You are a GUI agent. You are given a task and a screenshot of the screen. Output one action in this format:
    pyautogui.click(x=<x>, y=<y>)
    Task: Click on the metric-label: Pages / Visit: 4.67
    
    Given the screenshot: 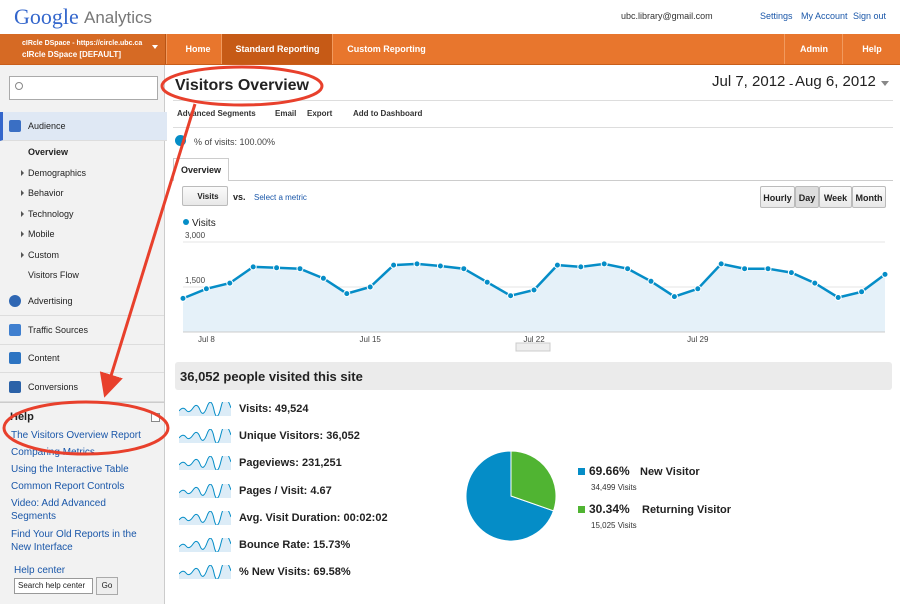 What is the action you would take?
    pyautogui.click(x=285, y=490)
    